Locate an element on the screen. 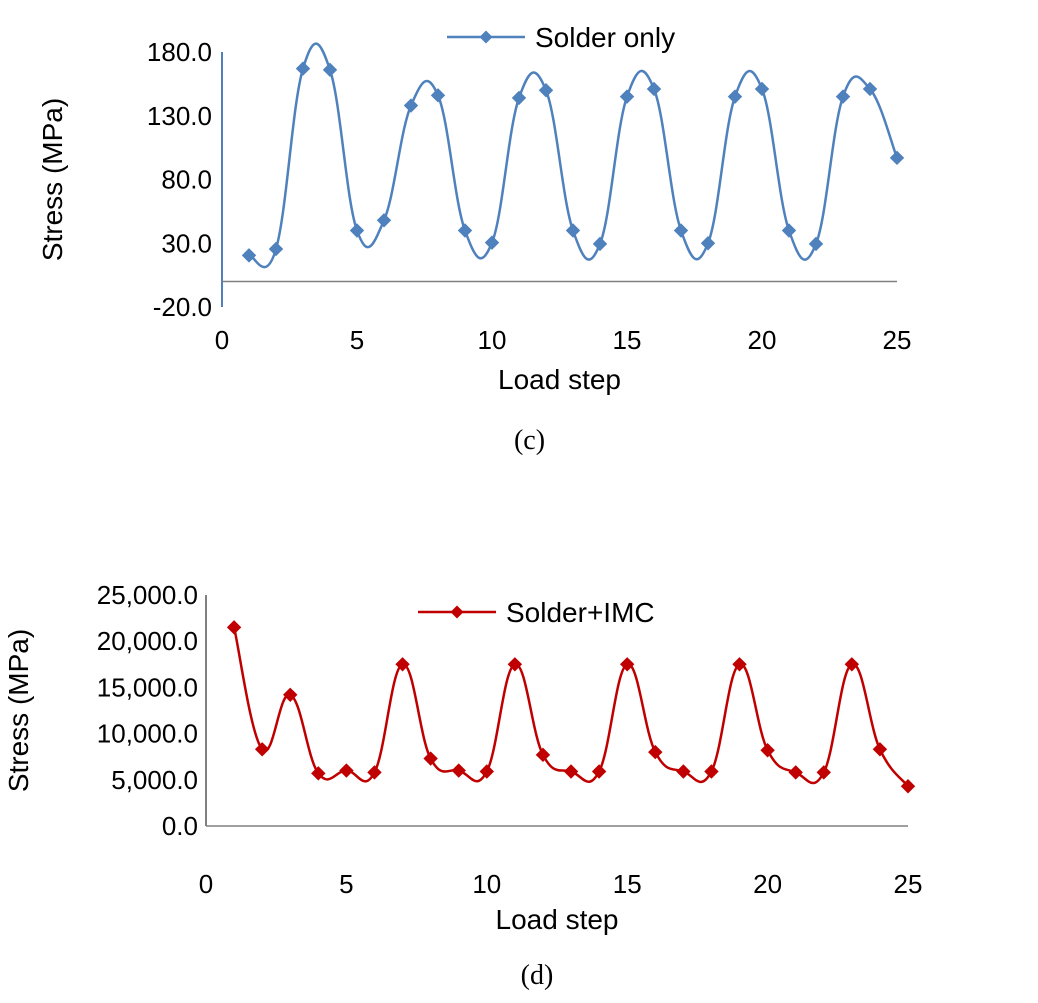 This screenshot has height=1003, width=1038. figure-caption: (d) is located at coordinates (537, 975).